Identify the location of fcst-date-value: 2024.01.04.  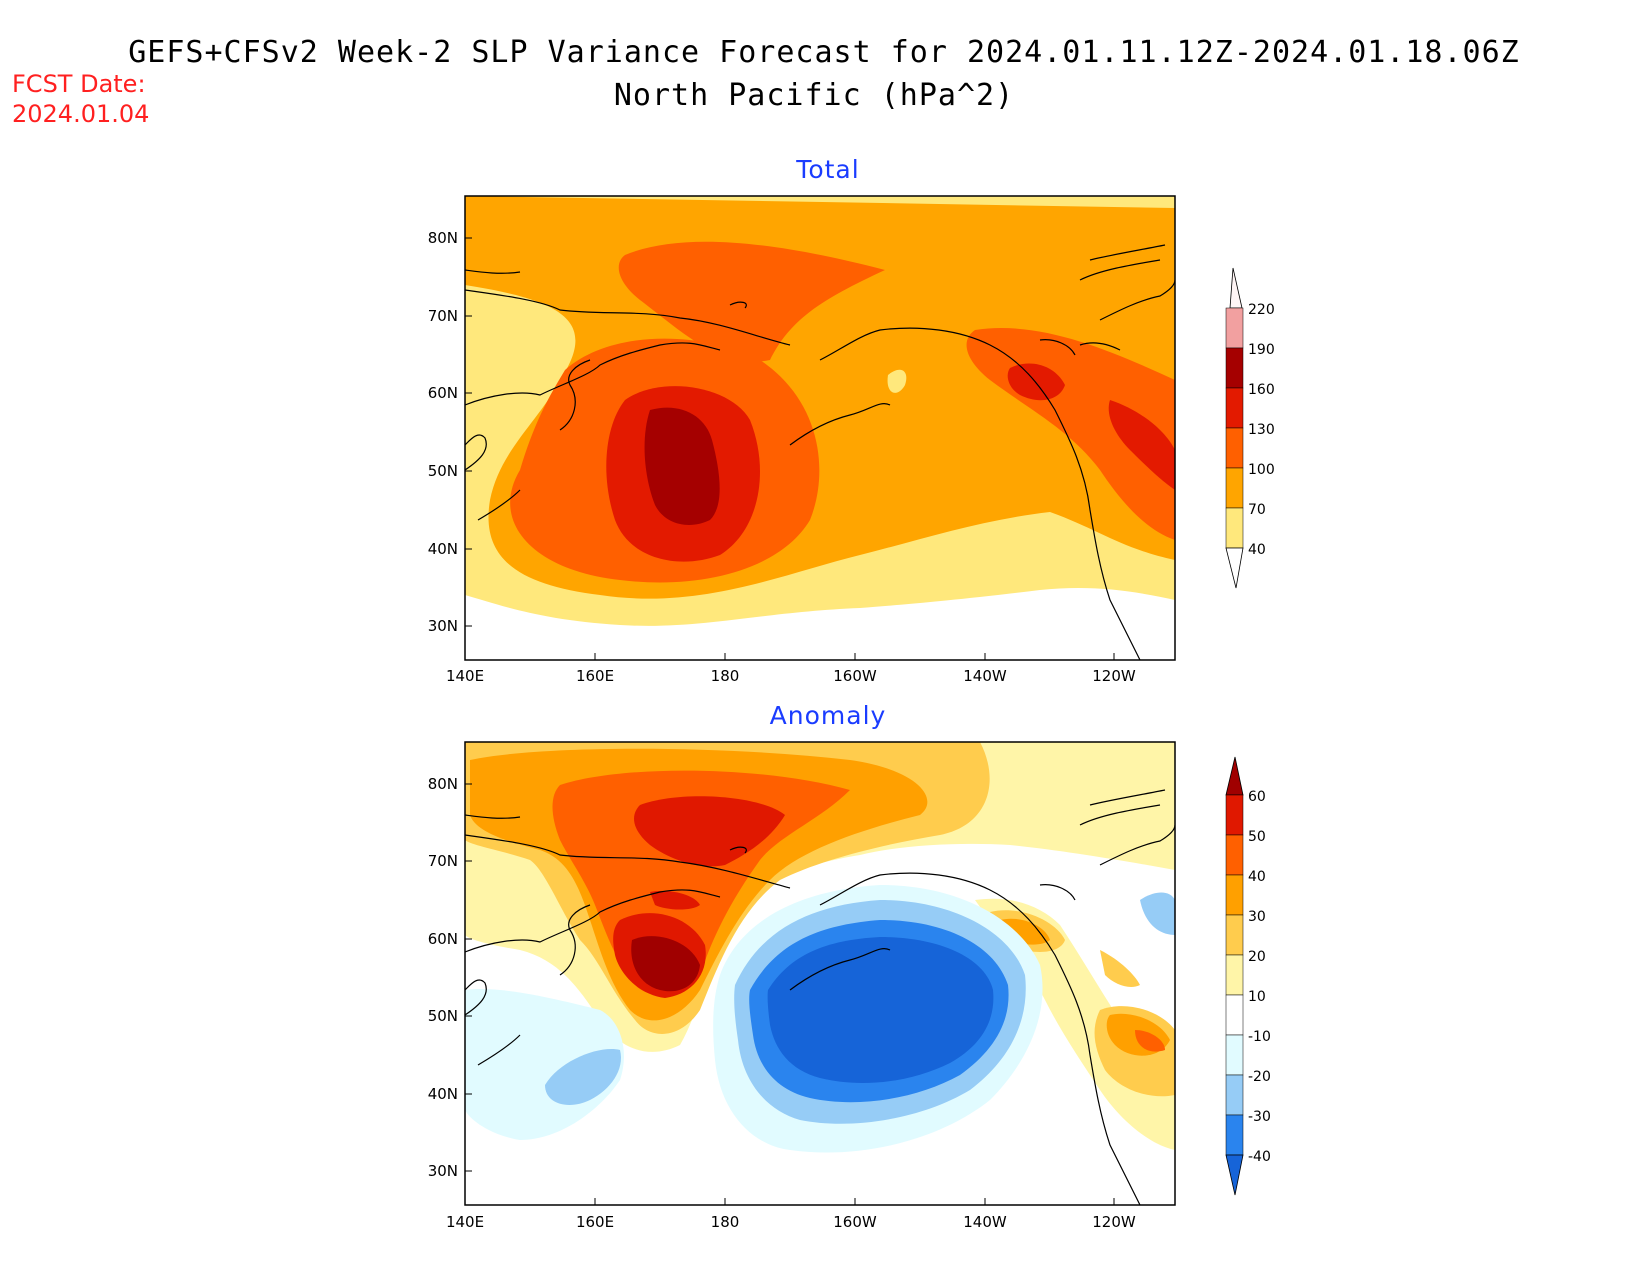
(80, 114).